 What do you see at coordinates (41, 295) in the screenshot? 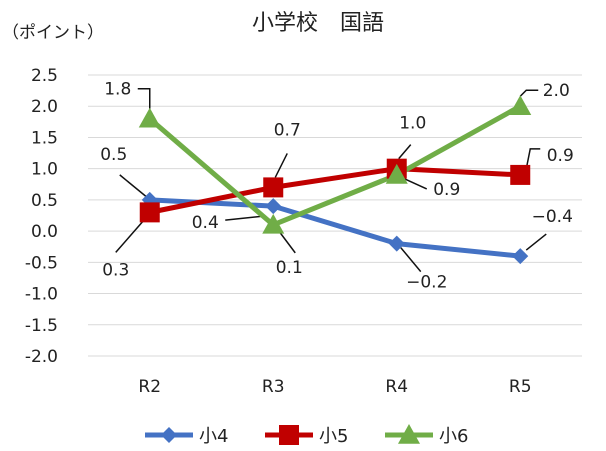
I see `y-tick-label: -1.0` at bounding box center [41, 295].